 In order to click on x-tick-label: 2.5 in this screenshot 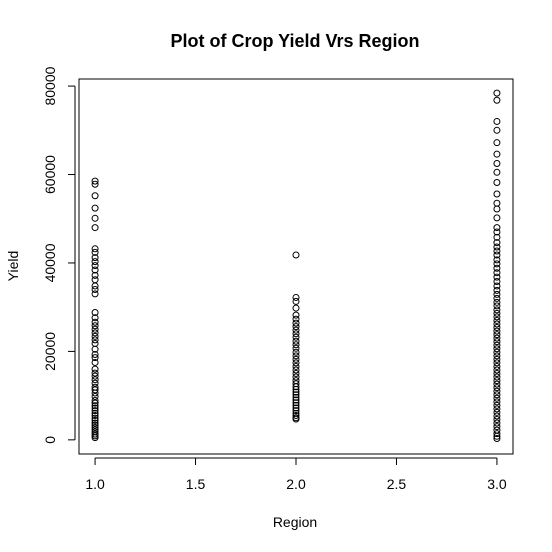, I will do `click(397, 484)`.